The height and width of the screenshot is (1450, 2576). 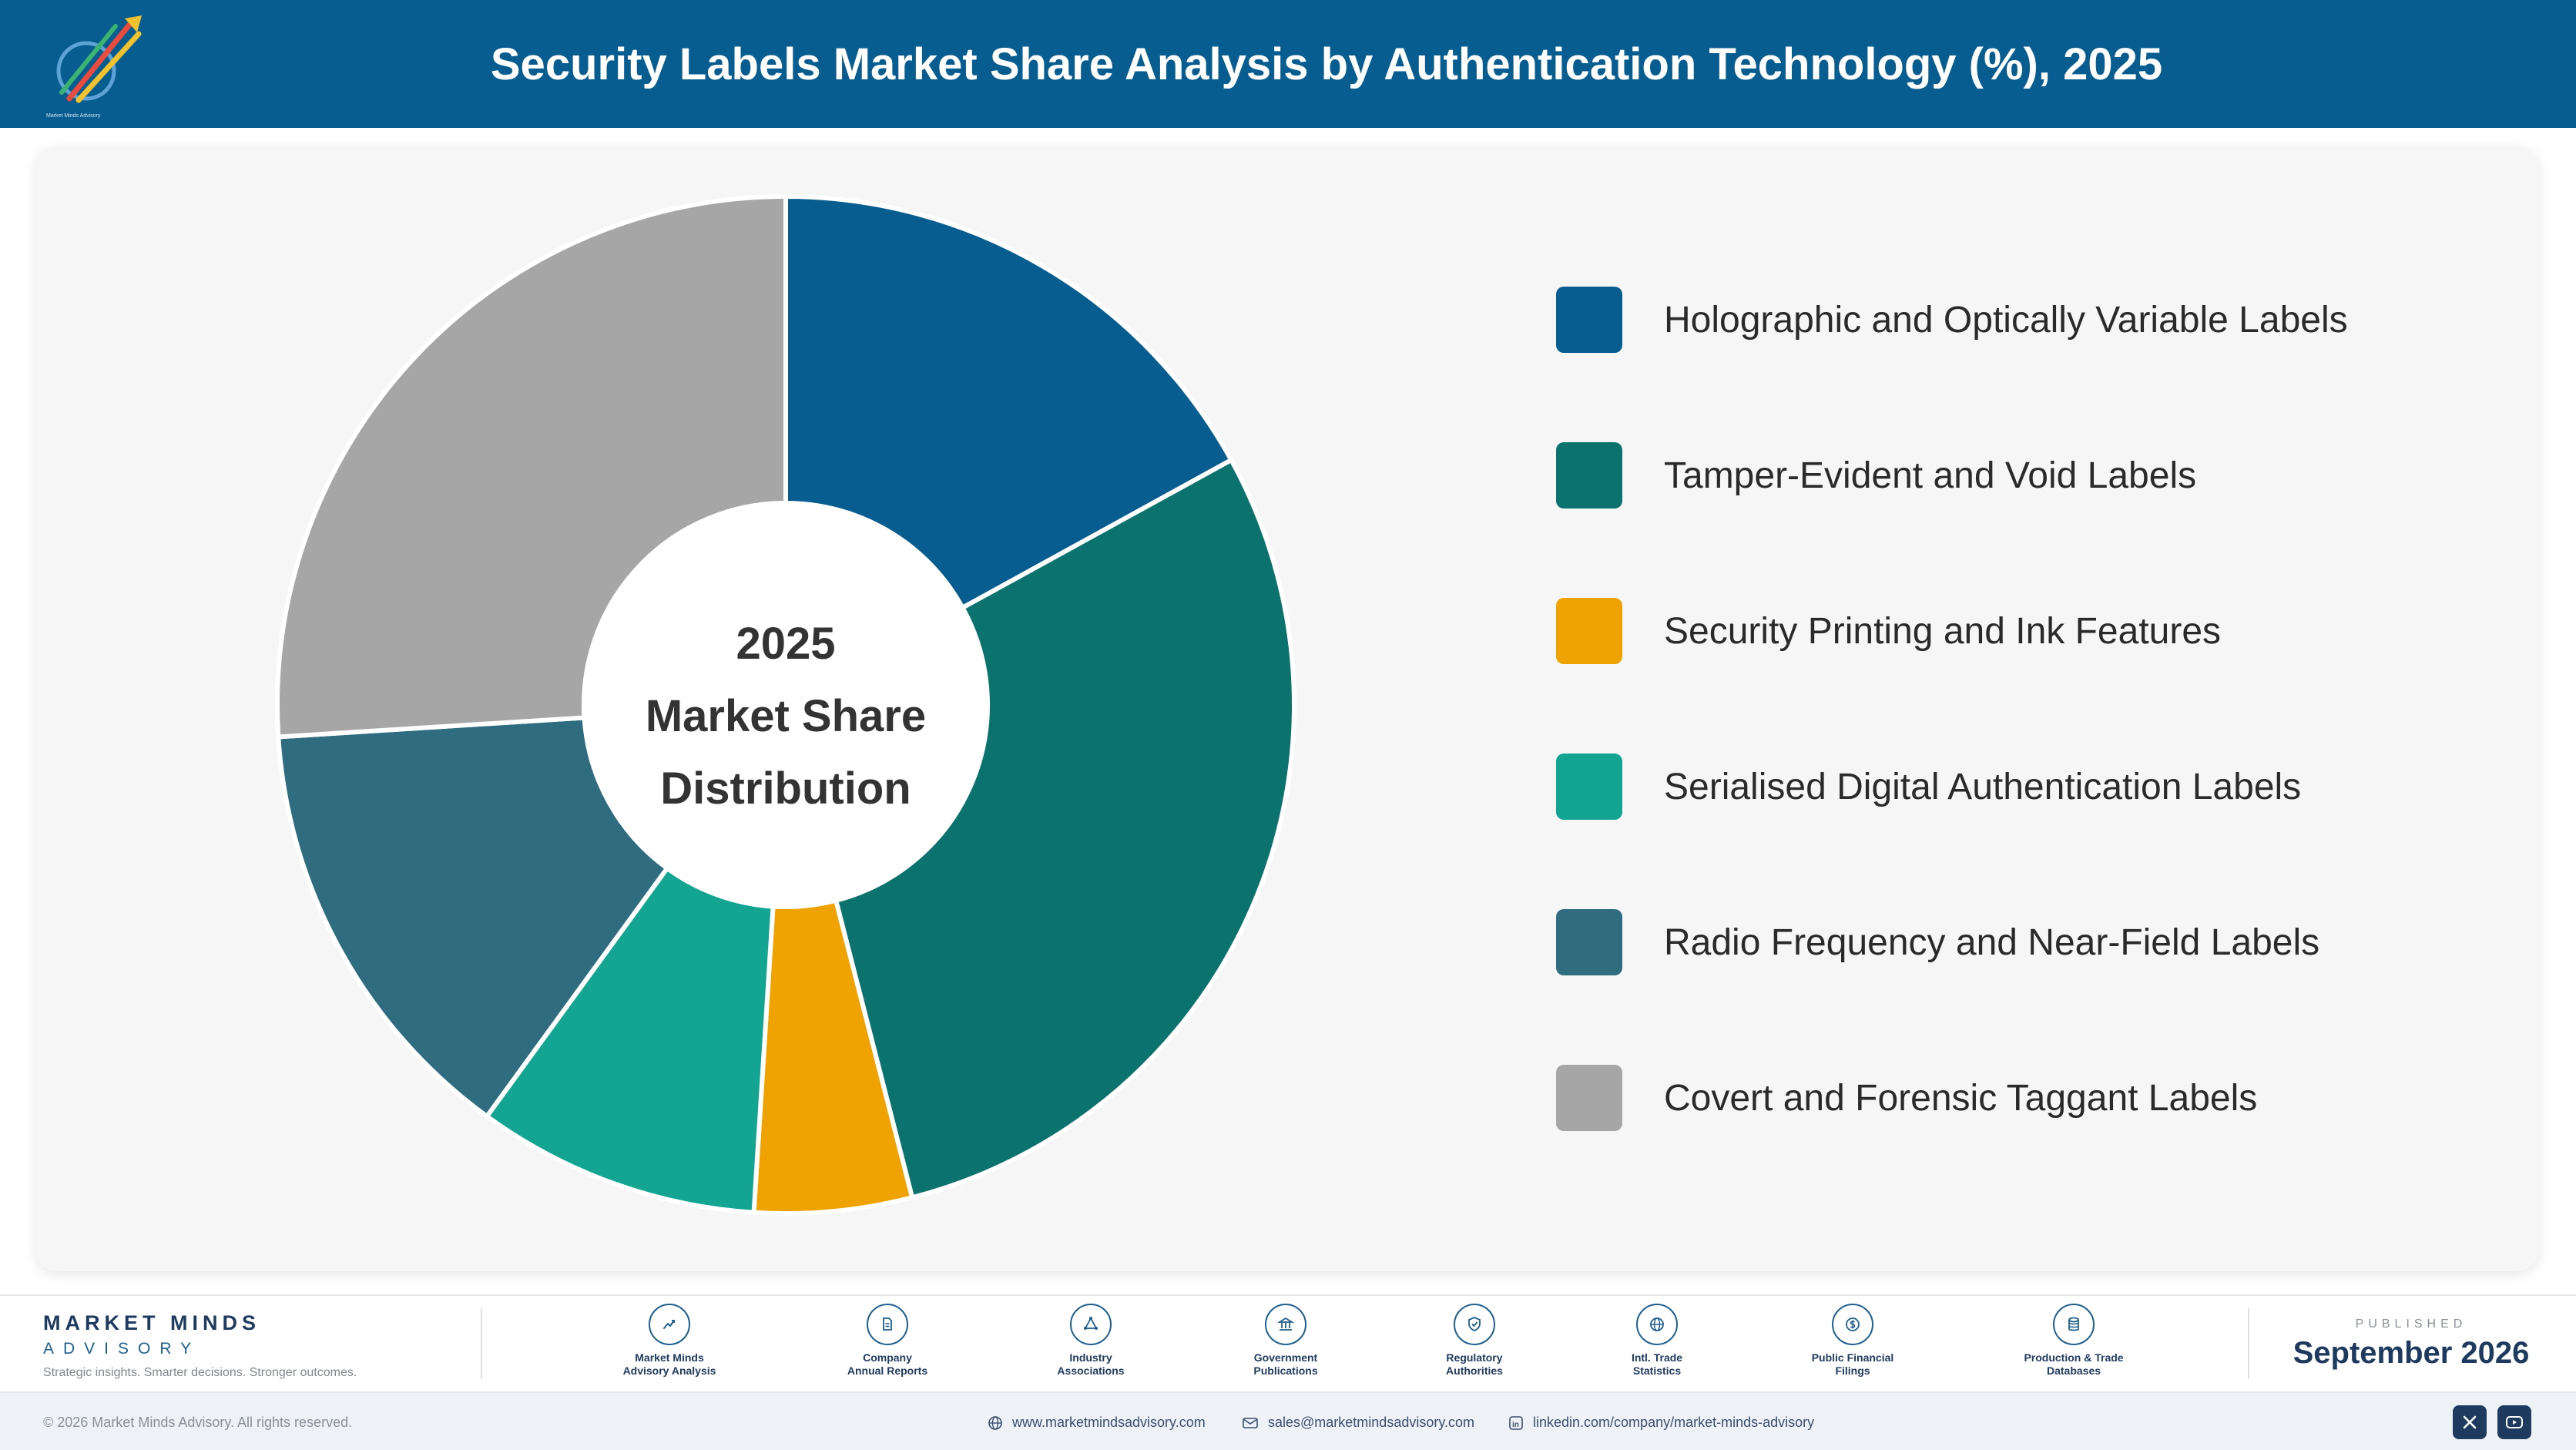 I want to click on legend-item: Tamper-Evident and Void Labels, so click(x=2037, y=475).